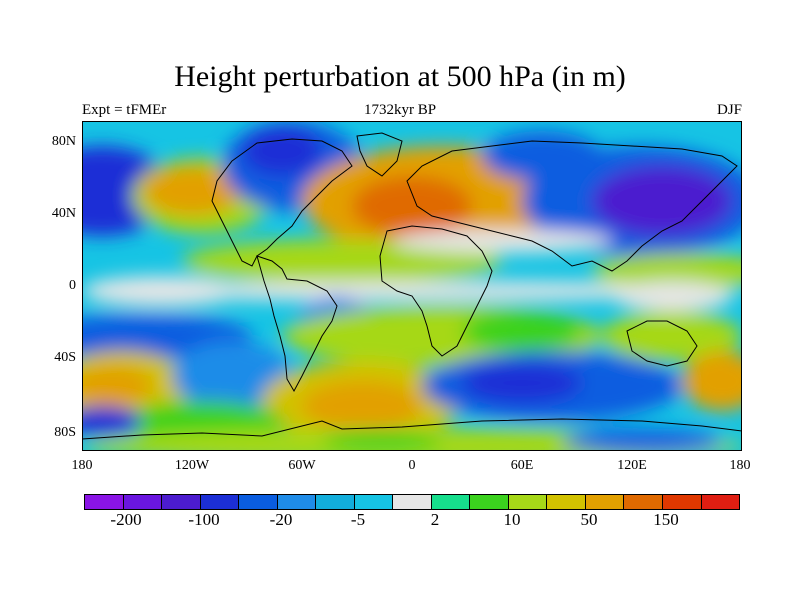  Describe the element at coordinates (589, 519) in the screenshot. I see `colorbar-label: 50` at that location.